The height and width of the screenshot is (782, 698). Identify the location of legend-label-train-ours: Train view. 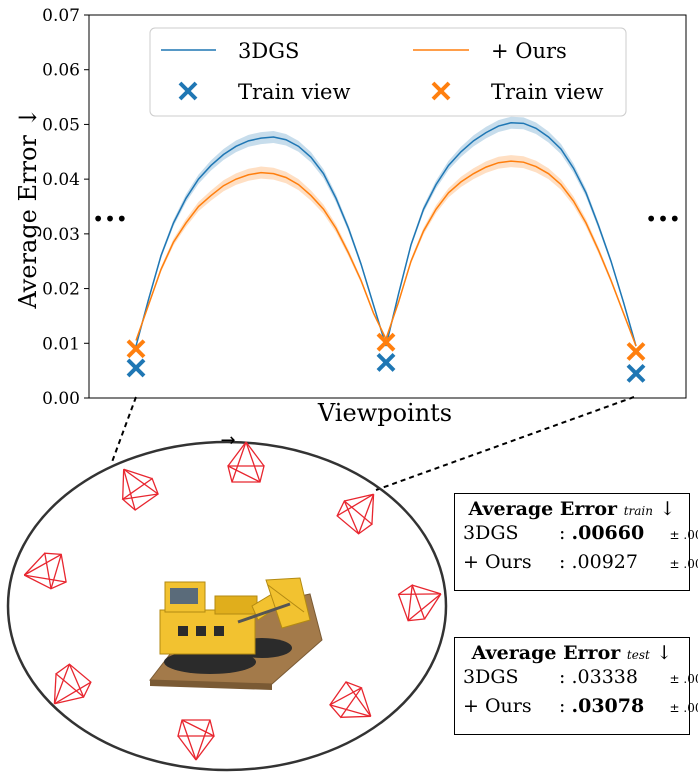
(547, 92).